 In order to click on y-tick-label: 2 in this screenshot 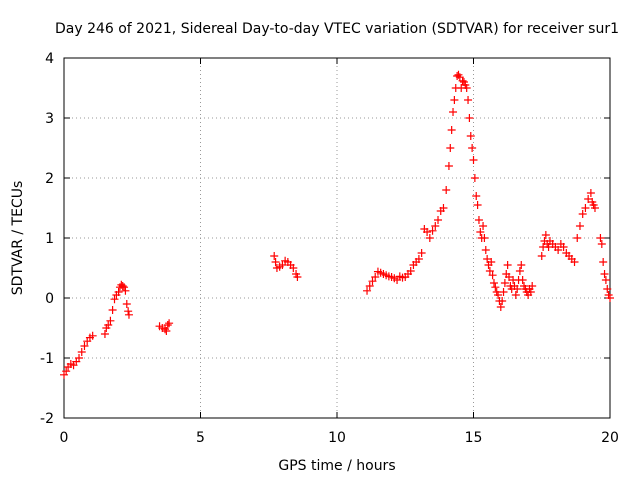, I will do `click(49, 179)`.